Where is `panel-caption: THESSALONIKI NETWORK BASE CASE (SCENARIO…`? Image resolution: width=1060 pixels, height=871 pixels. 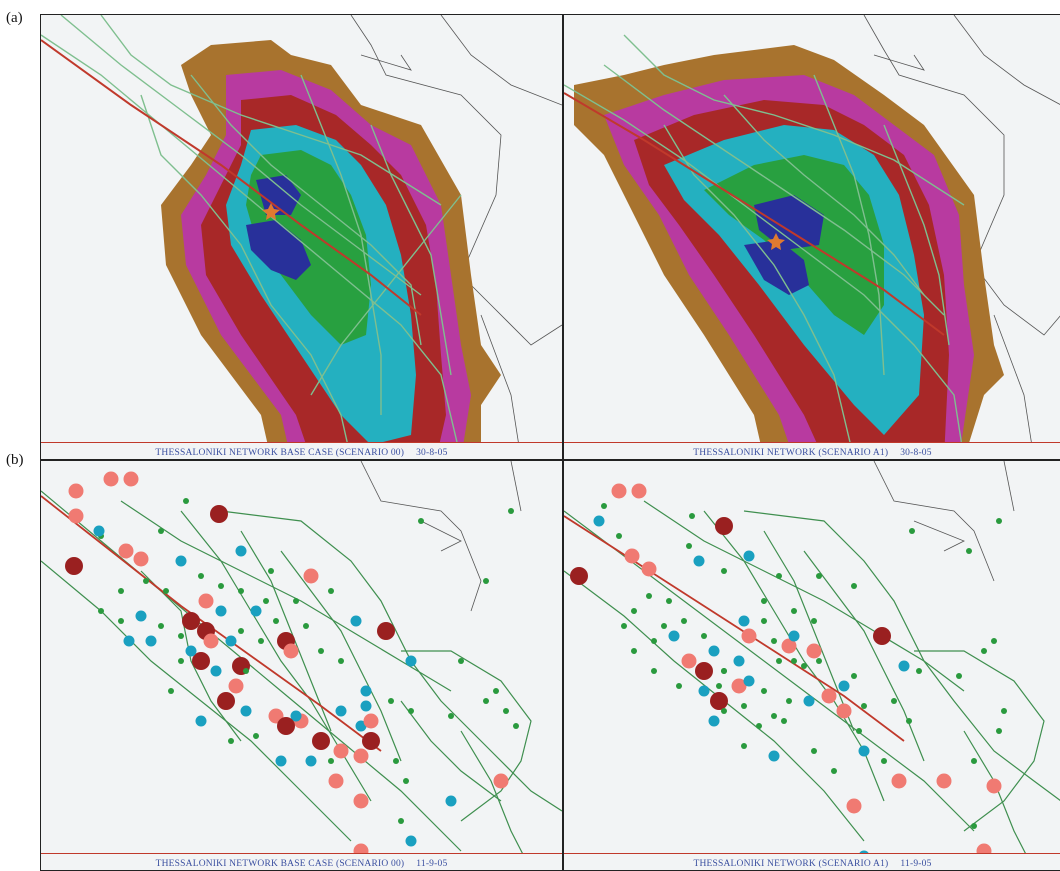
panel-caption: THESSALONIKI NETWORK BASE CASE (SCENARIO… is located at coordinates (301, 453).